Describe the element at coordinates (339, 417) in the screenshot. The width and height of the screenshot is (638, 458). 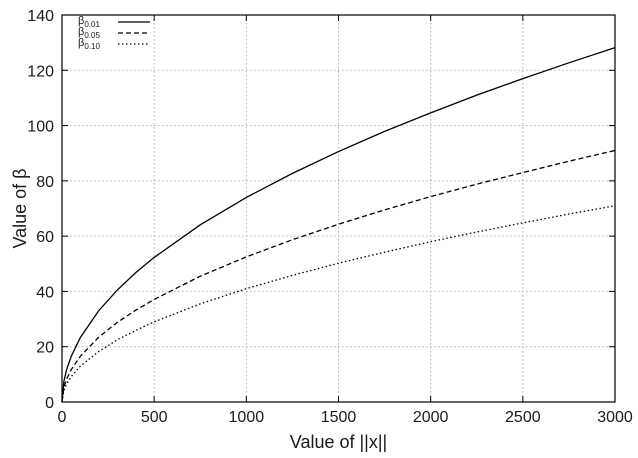
I see `x-tick-label: 1500` at that location.